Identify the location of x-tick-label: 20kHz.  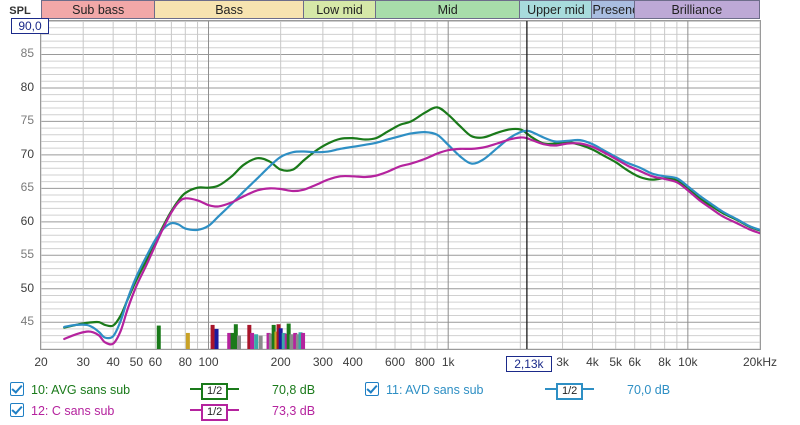
(759, 362).